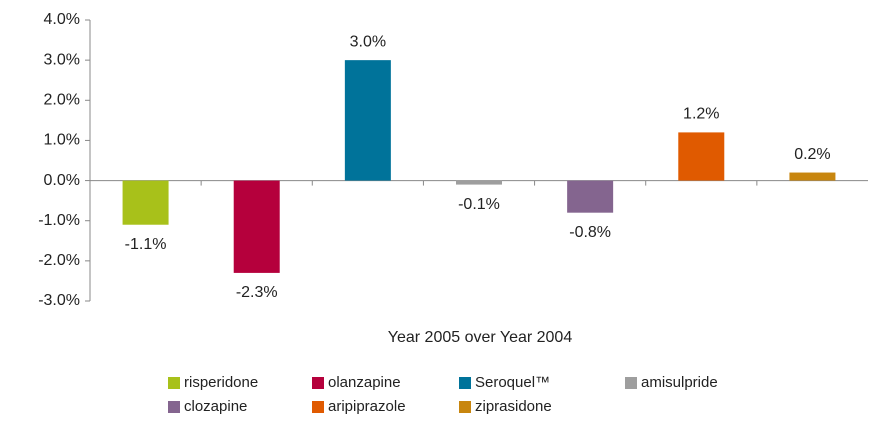  Describe the element at coordinates (62, 180) in the screenshot. I see `y-tick-label: 0.0%` at that location.